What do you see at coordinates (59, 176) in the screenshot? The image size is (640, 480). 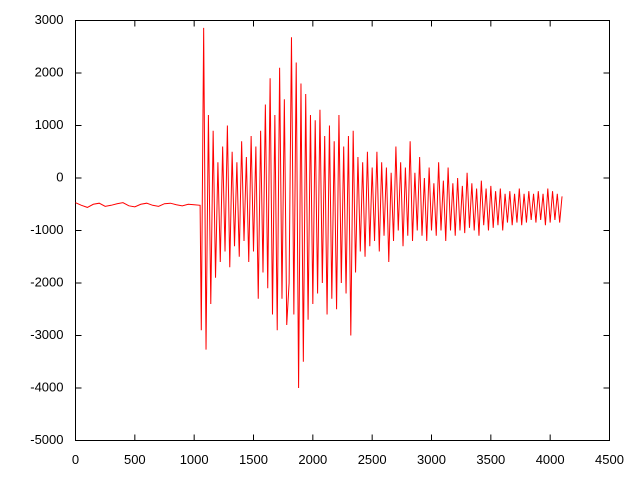 I see `y-tick-label: 0` at bounding box center [59, 176].